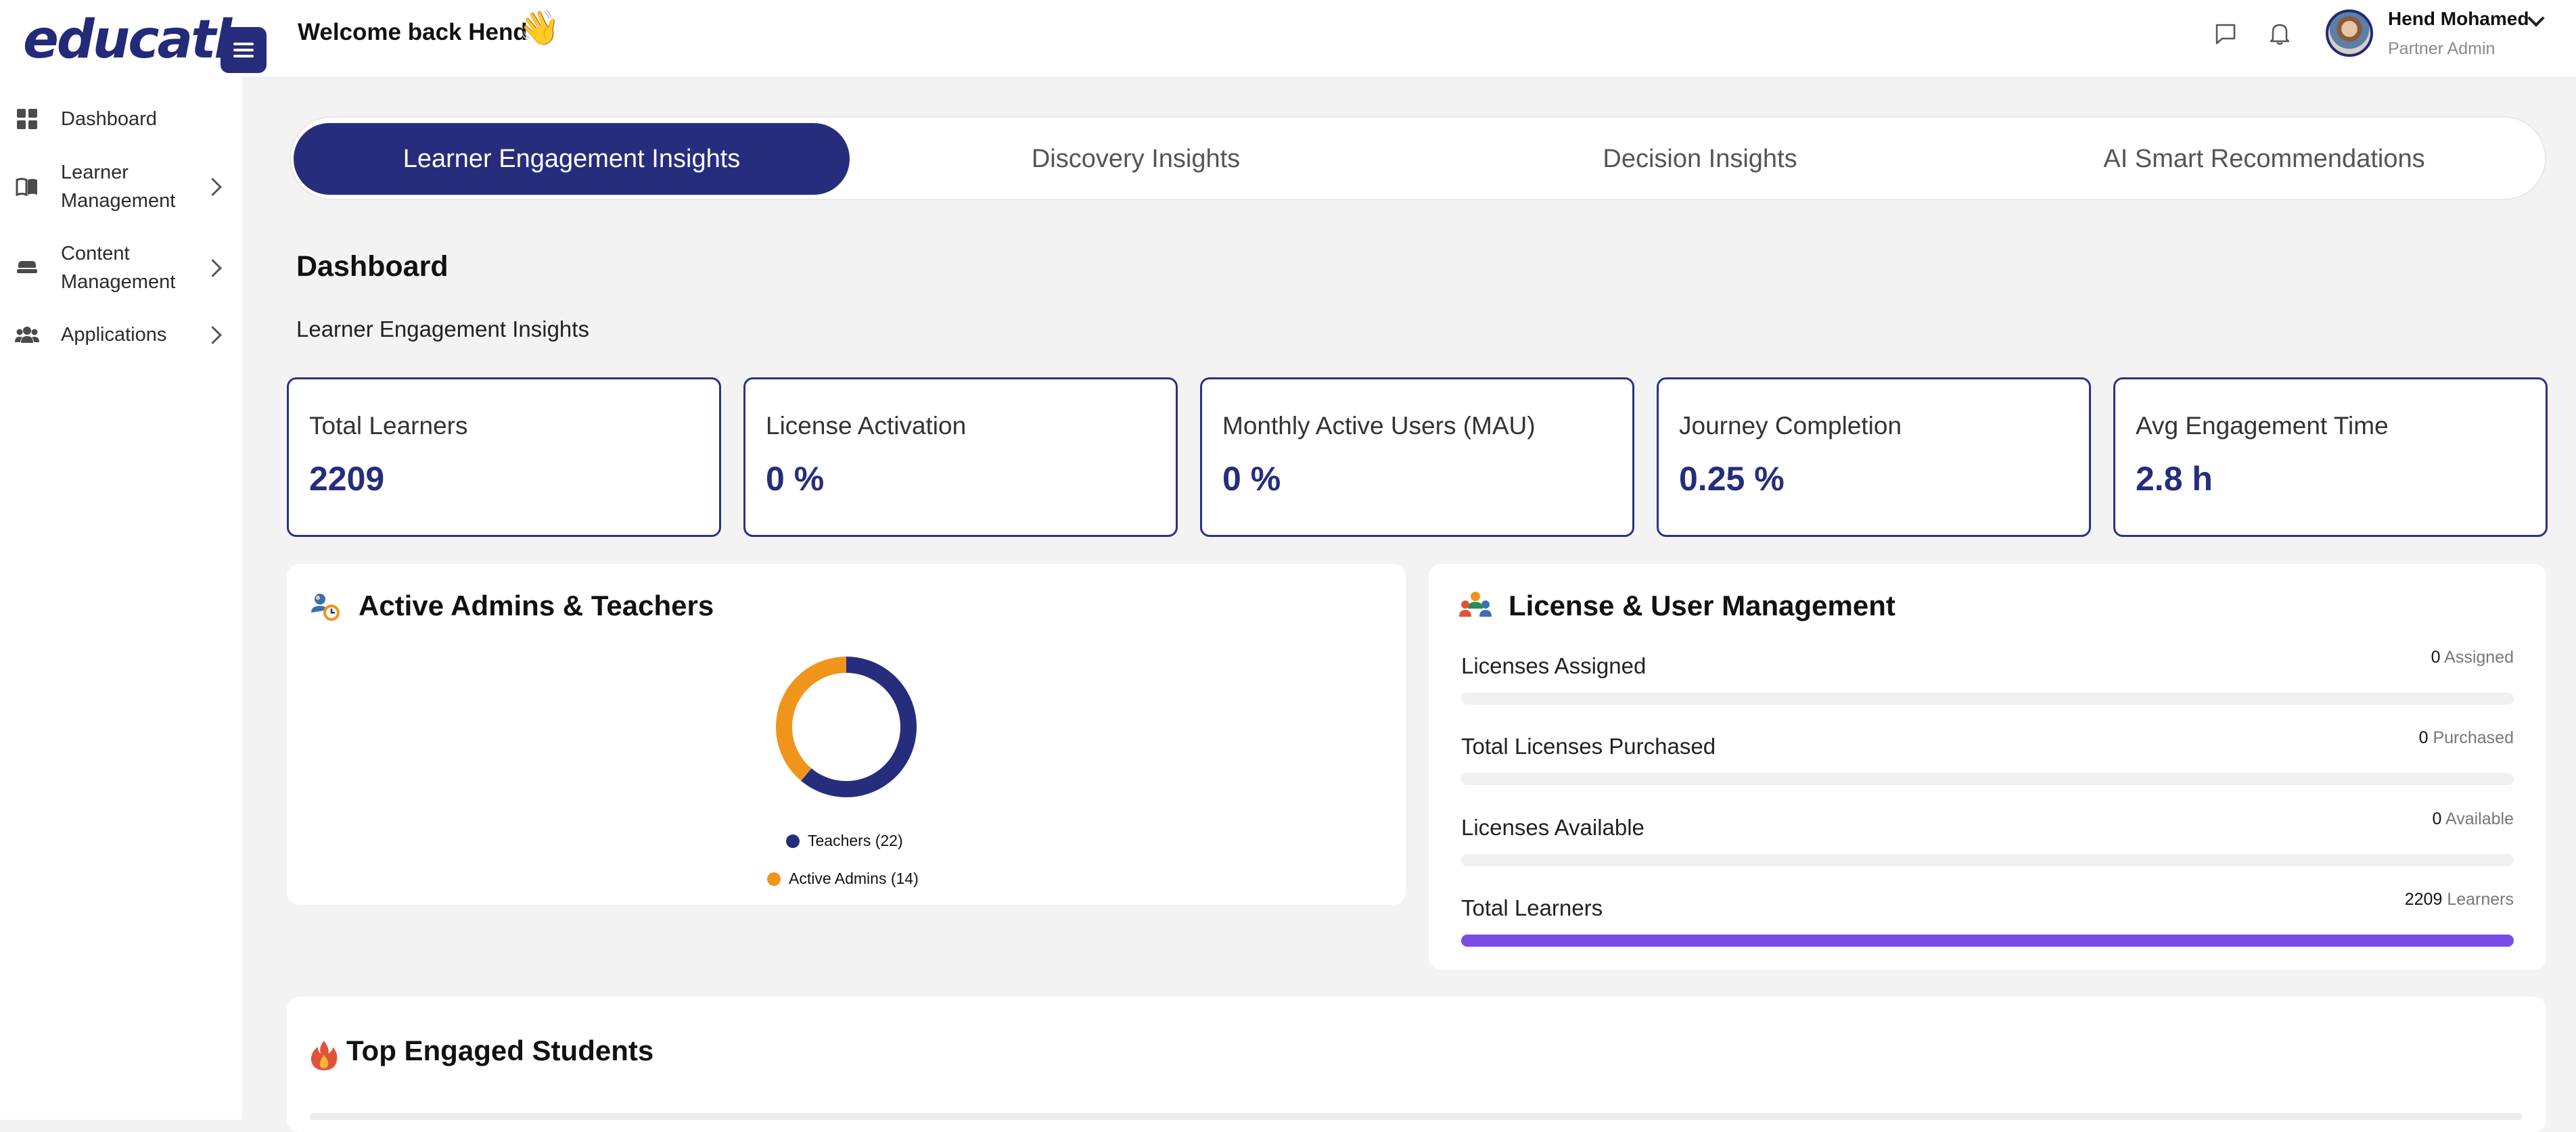 The width and height of the screenshot is (2576, 1132). I want to click on team-clock-icon, so click(325, 608).